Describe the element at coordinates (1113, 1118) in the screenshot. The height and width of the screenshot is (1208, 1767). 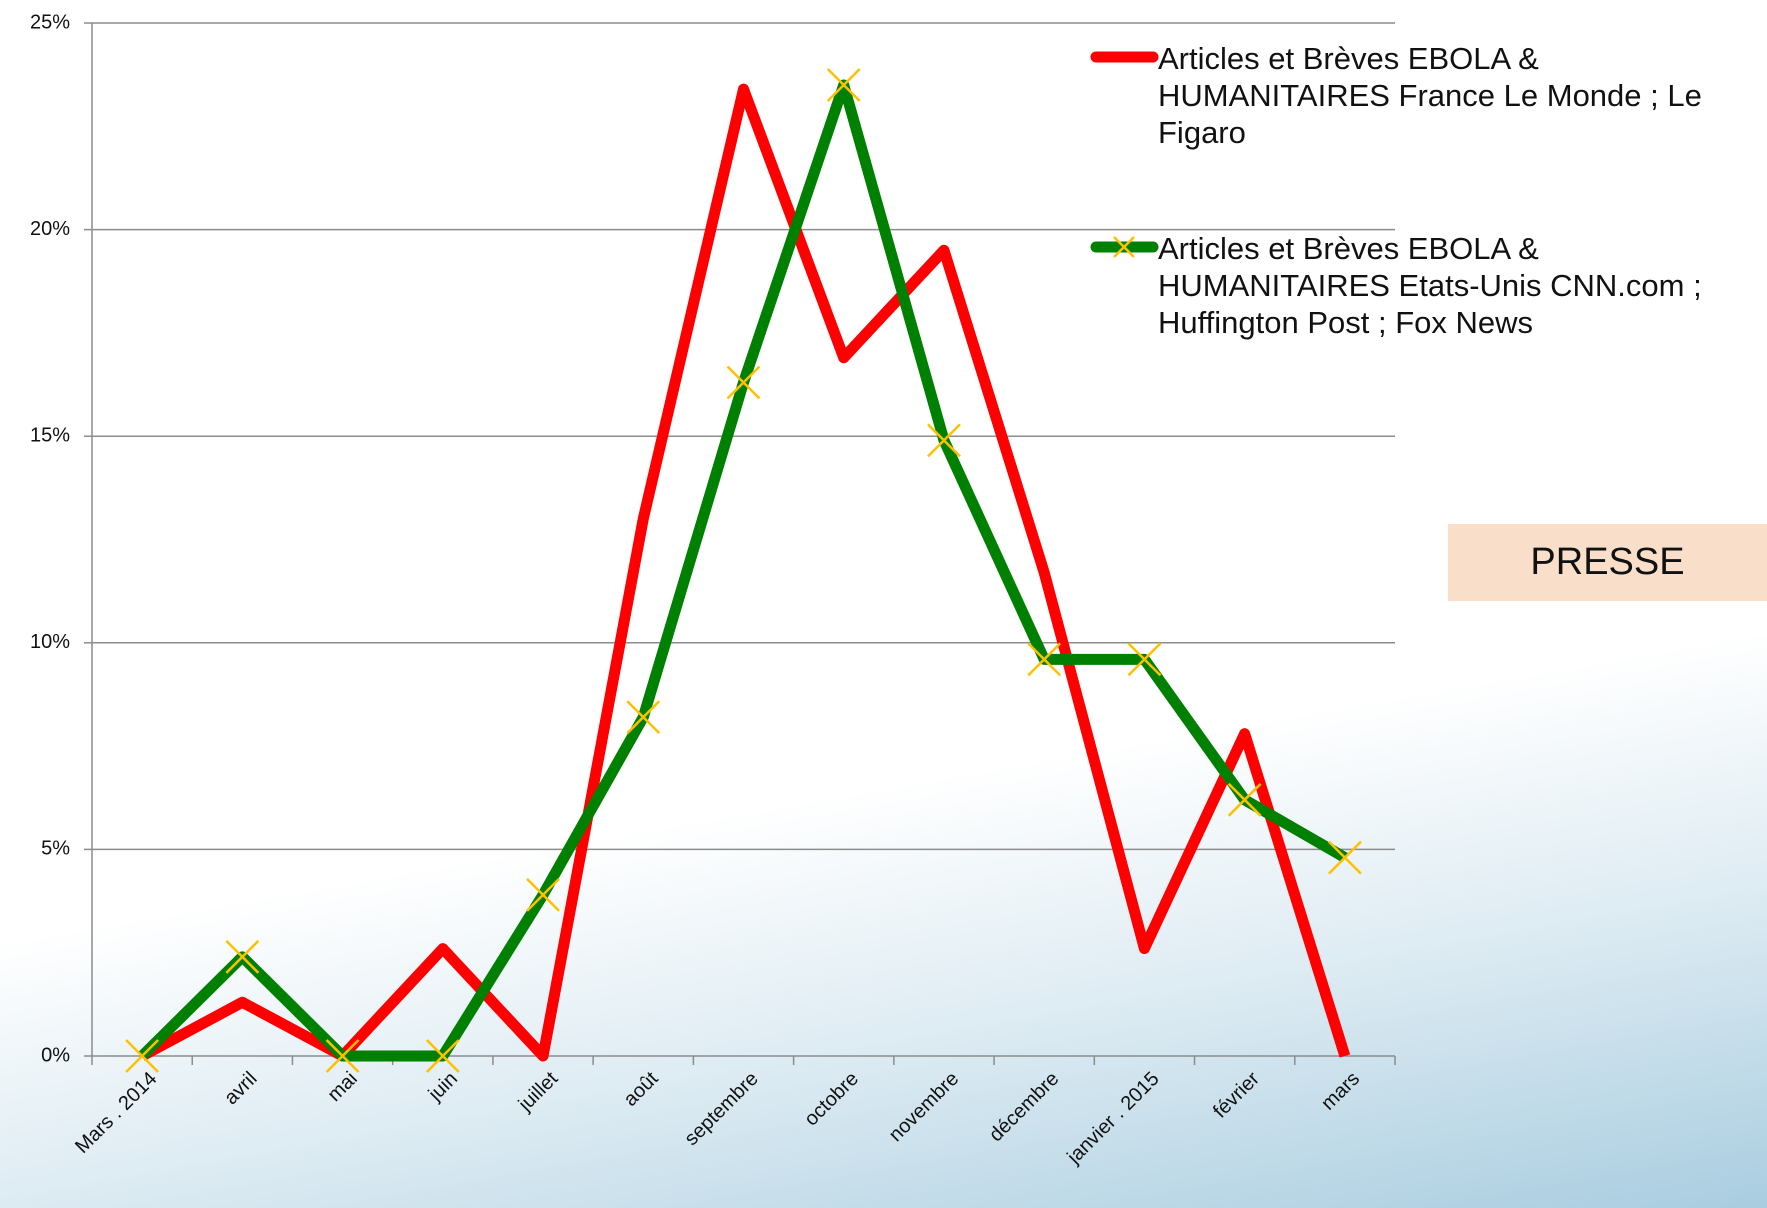
I see `x-tick-label: janvier . 2015` at that location.